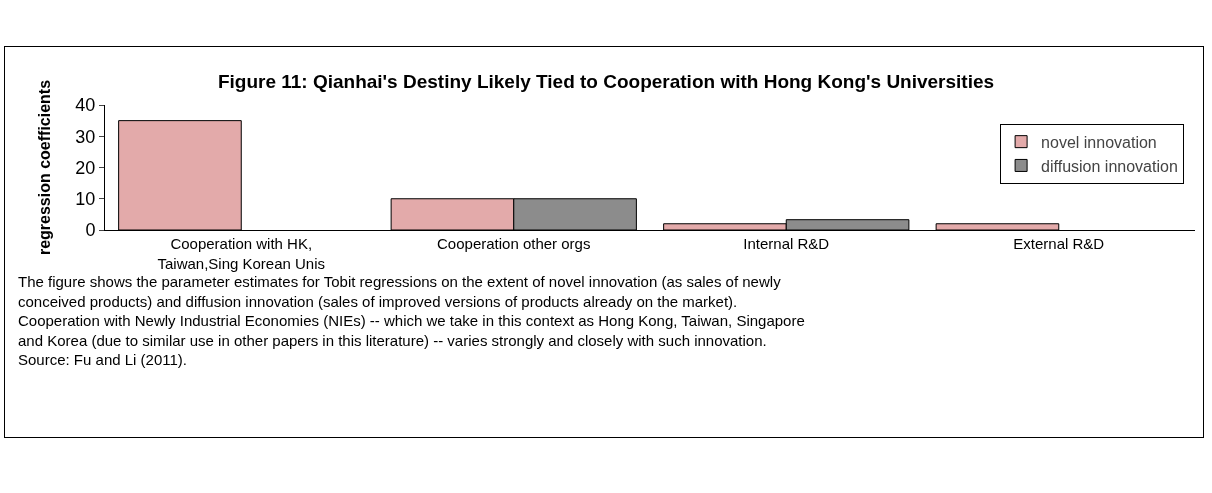 The image size is (1212, 493). I want to click on legend-label: diffusion innovation, so click(1109, 166).